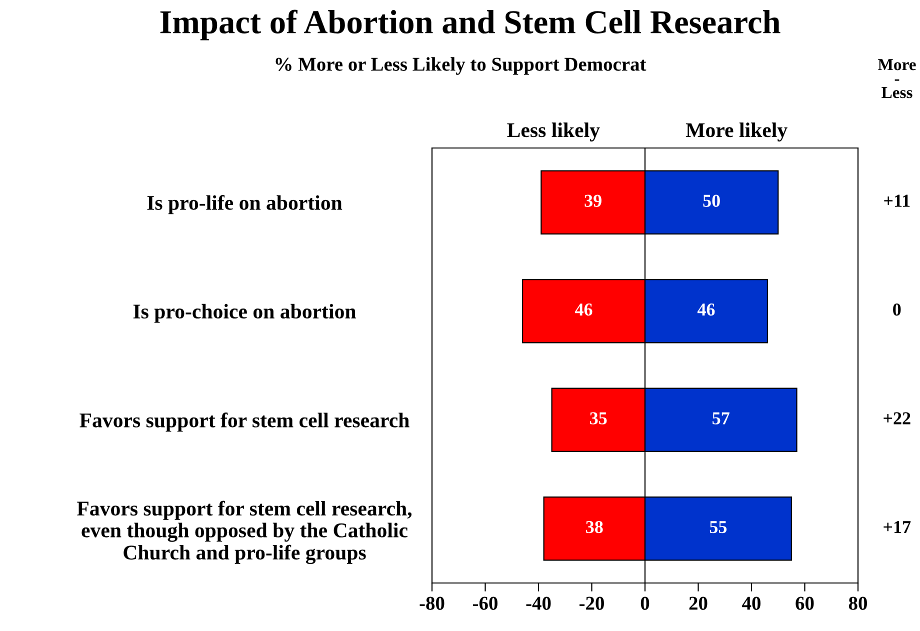  Describe the element at coordinates (897, 309) in the screenshot. I see `text: 0` at that location.